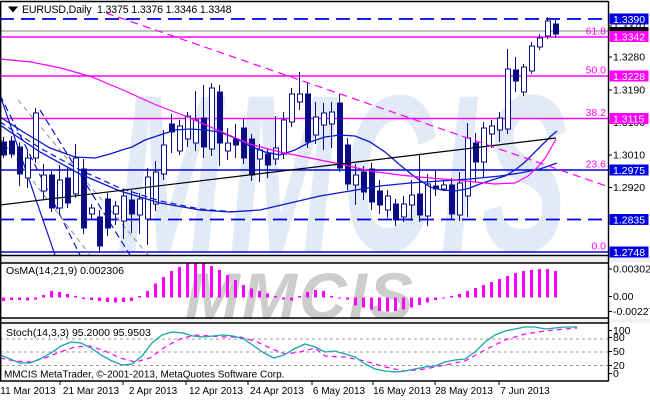 The image size is (650, 400). What do you see at coordinates (65, 271) in the screenshot?
I see `svg-text: OsMA(14,21,9) 0.002306` at bounding box center [65, 271].